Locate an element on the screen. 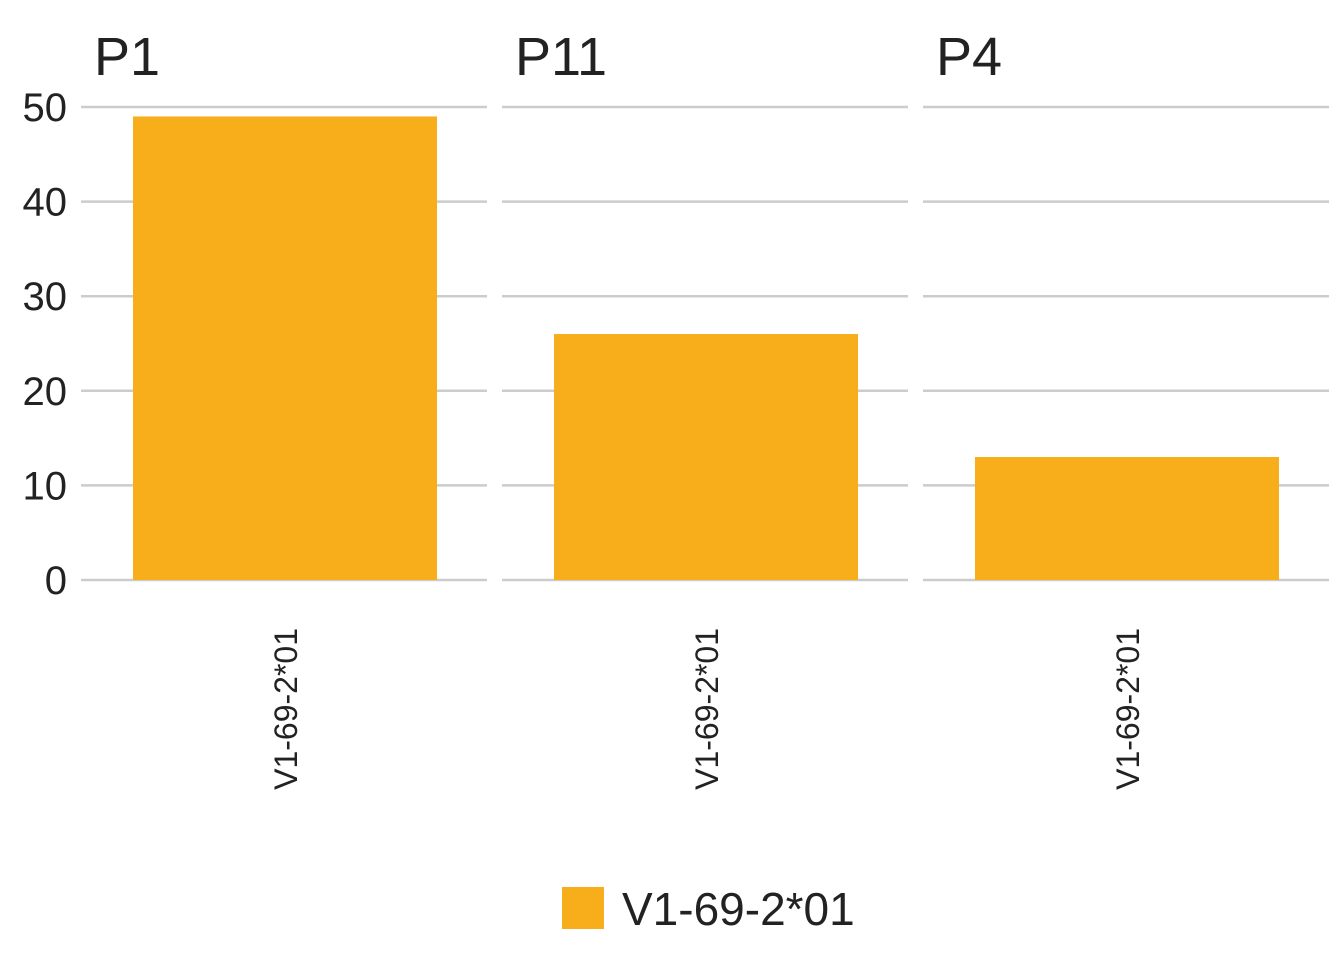 This screenshot has height=960, width=1344. legend-swatch is located at coordinates (583, 908).